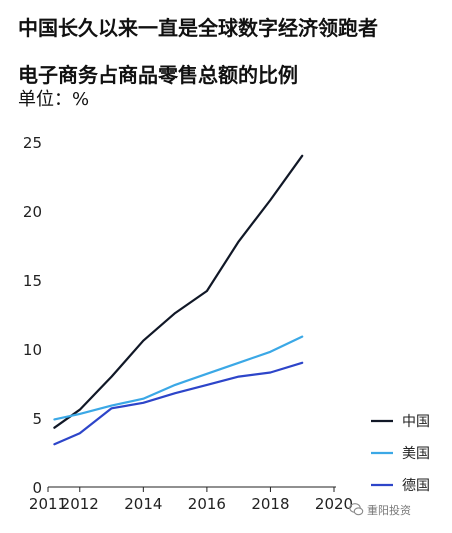  What do you see at coordinates (143, 504) in the screenshot?
I see `x-tick-label: 2014` at bounding box center [143, 504].